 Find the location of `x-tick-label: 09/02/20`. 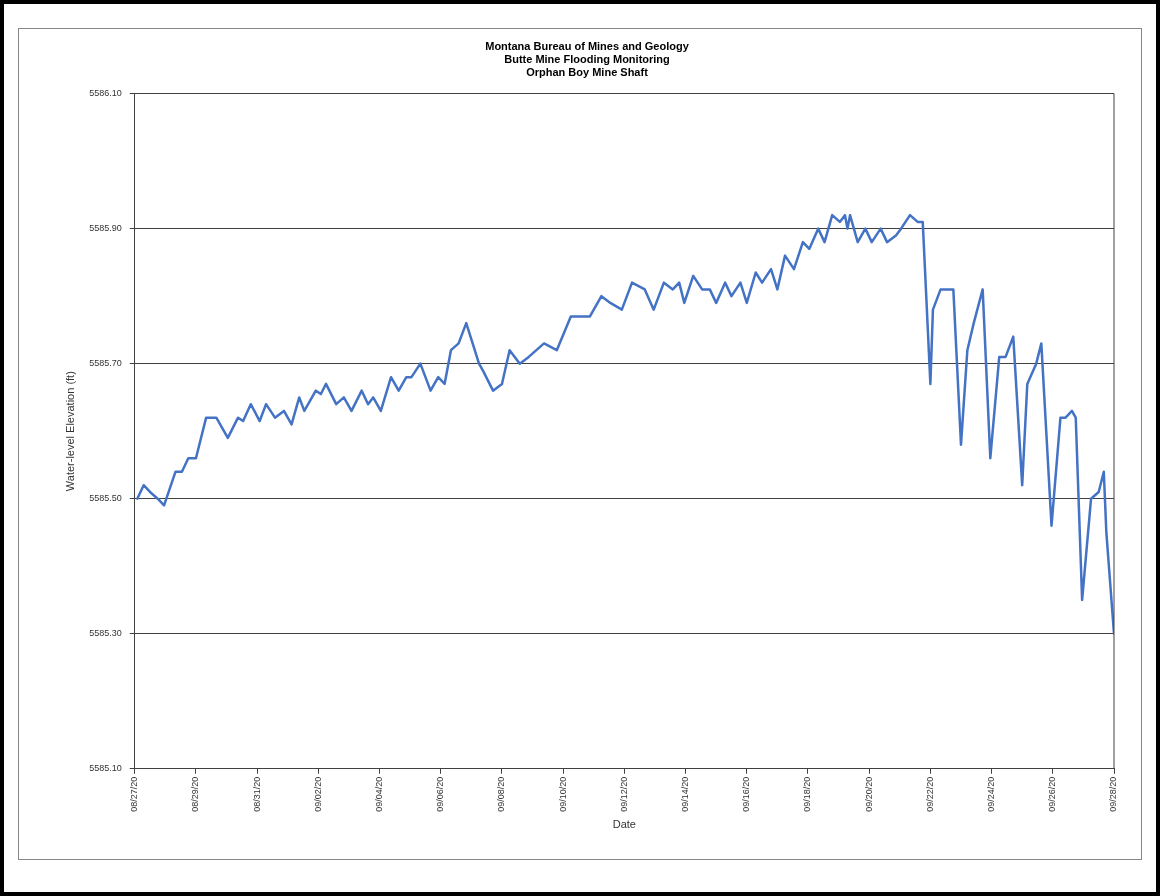

x-tick-label: 09/02/20 is located at coordinates (317, 794).